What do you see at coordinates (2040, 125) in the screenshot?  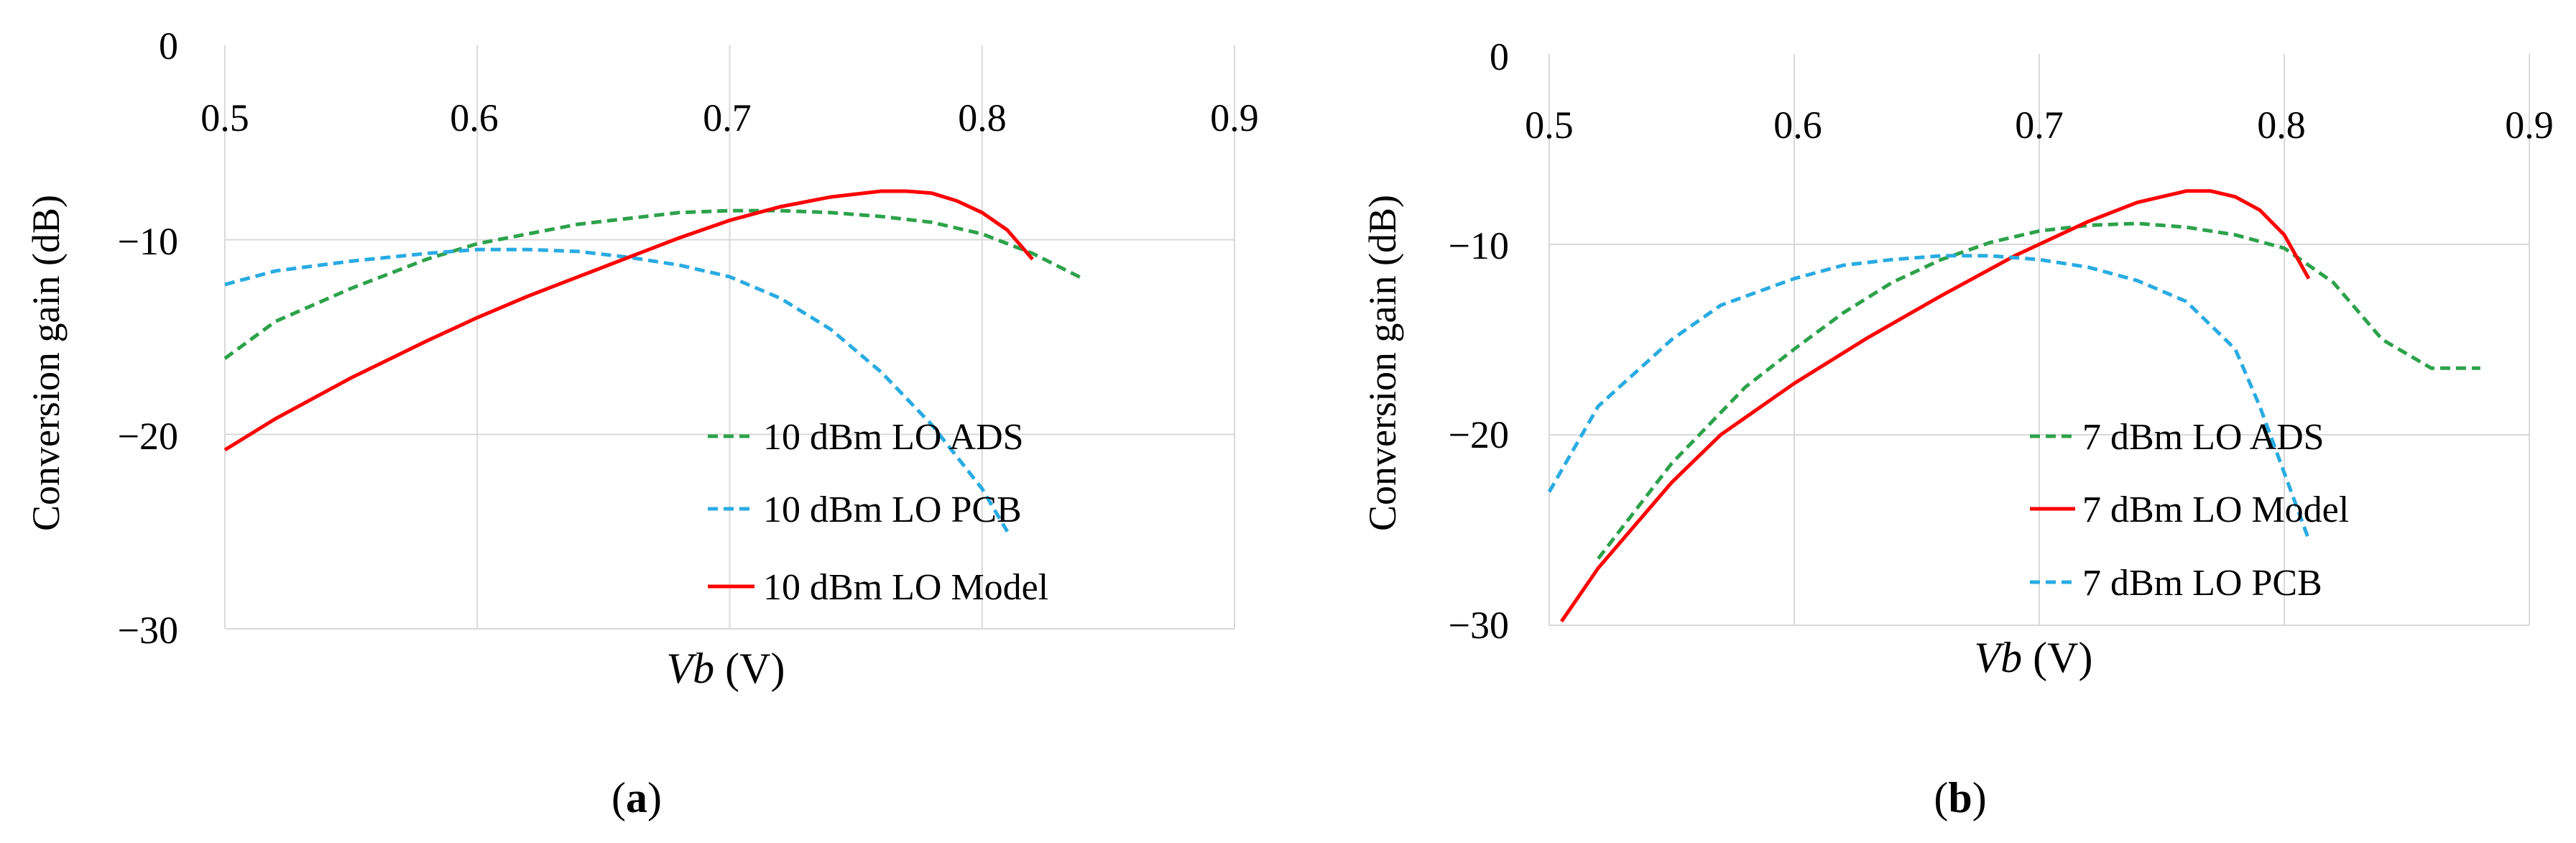 I see `x-tick-label-b-2: 0.7` at bounding box center [2040, 125].